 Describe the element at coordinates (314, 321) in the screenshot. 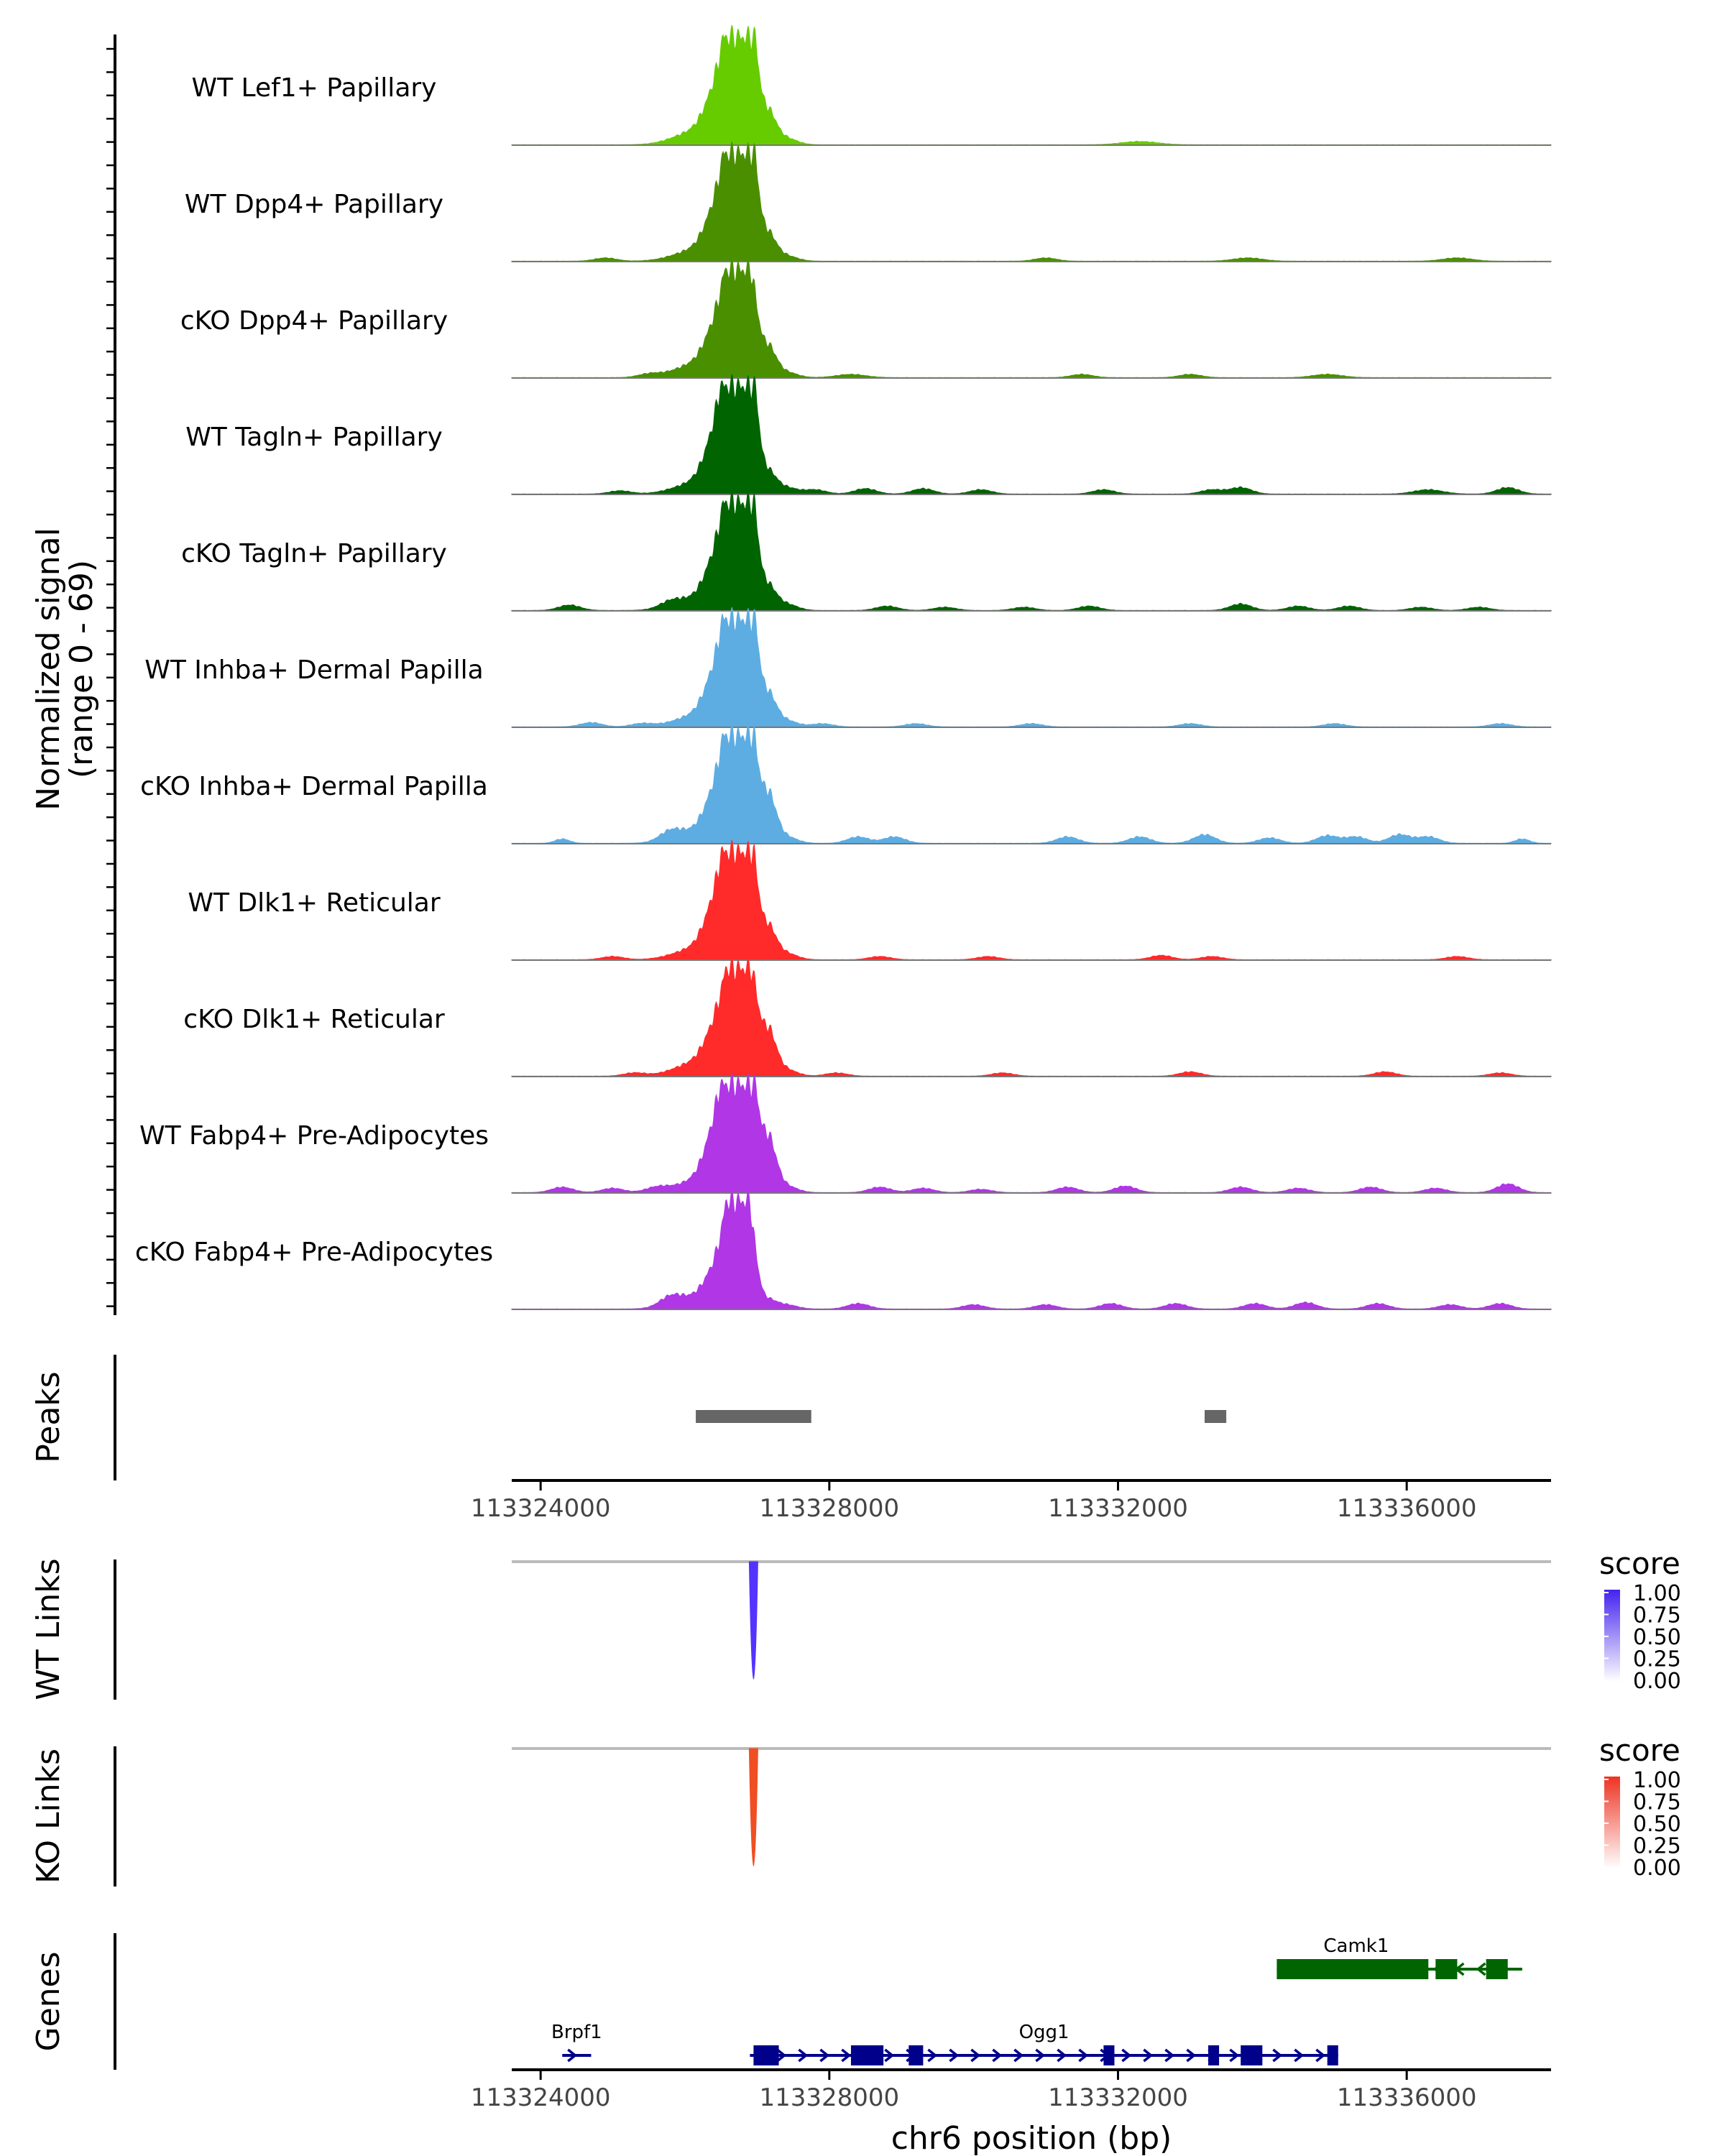

I see `coverage-track-label: cKO Dpp4+ Papillary` at that location.